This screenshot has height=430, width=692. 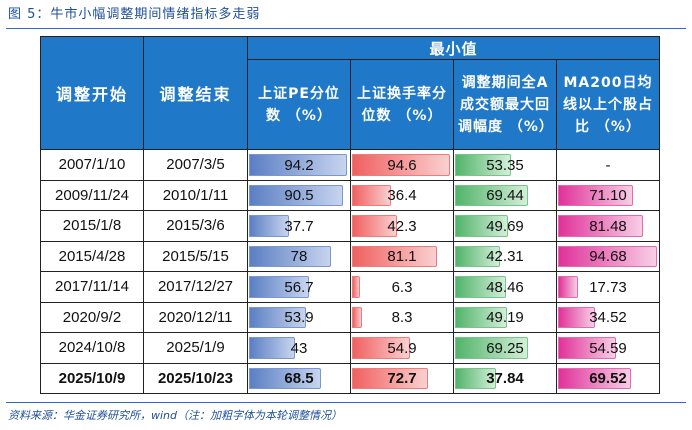 I want to click on cell-end-date: 2010/1/11, so click(x=195, y=195).